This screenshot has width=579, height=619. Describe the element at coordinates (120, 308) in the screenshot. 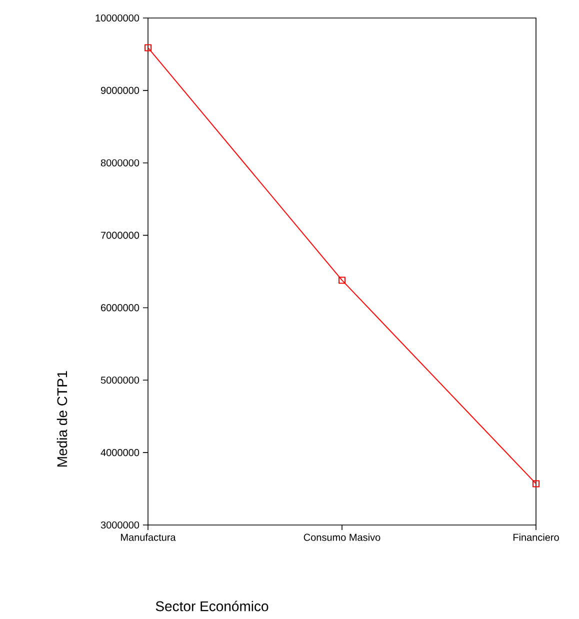

I see `y-tick-label: 6000000` at that location.